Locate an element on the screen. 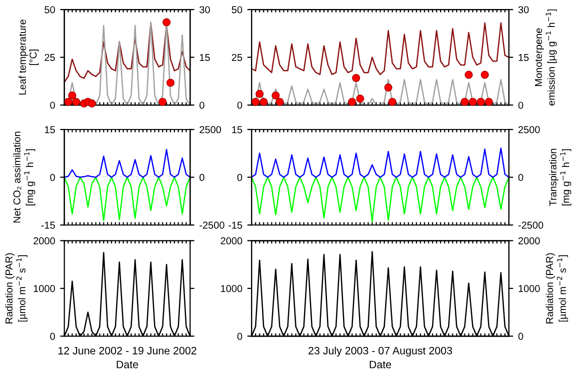 Image resolution: width=585 pixels, height=382 pixels. y2-axis-title: Transpiration [mg g$^{−1}$ h$^{−1}$] is located at coordinates (560, 177).